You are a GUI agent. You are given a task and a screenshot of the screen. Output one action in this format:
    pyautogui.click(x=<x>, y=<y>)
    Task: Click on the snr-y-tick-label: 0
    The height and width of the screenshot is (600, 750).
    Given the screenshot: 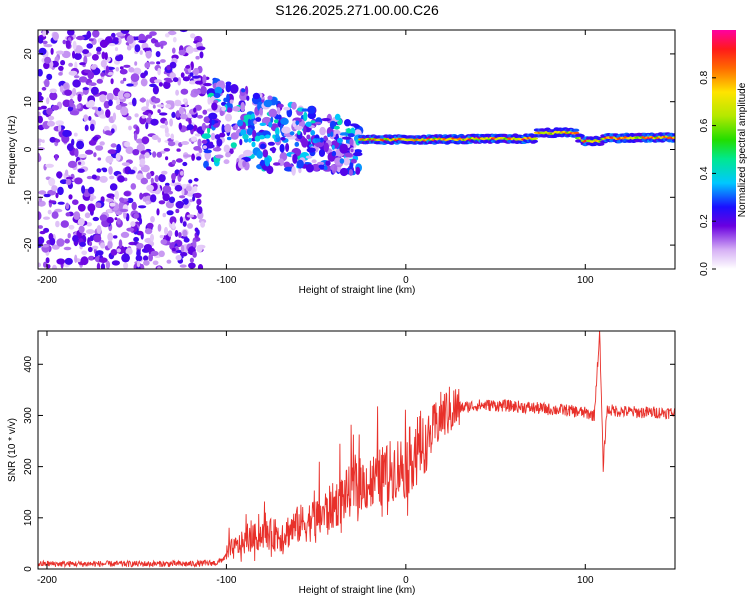 What is the action you would take?
    pyautogui.click(x=28, y=569)
    